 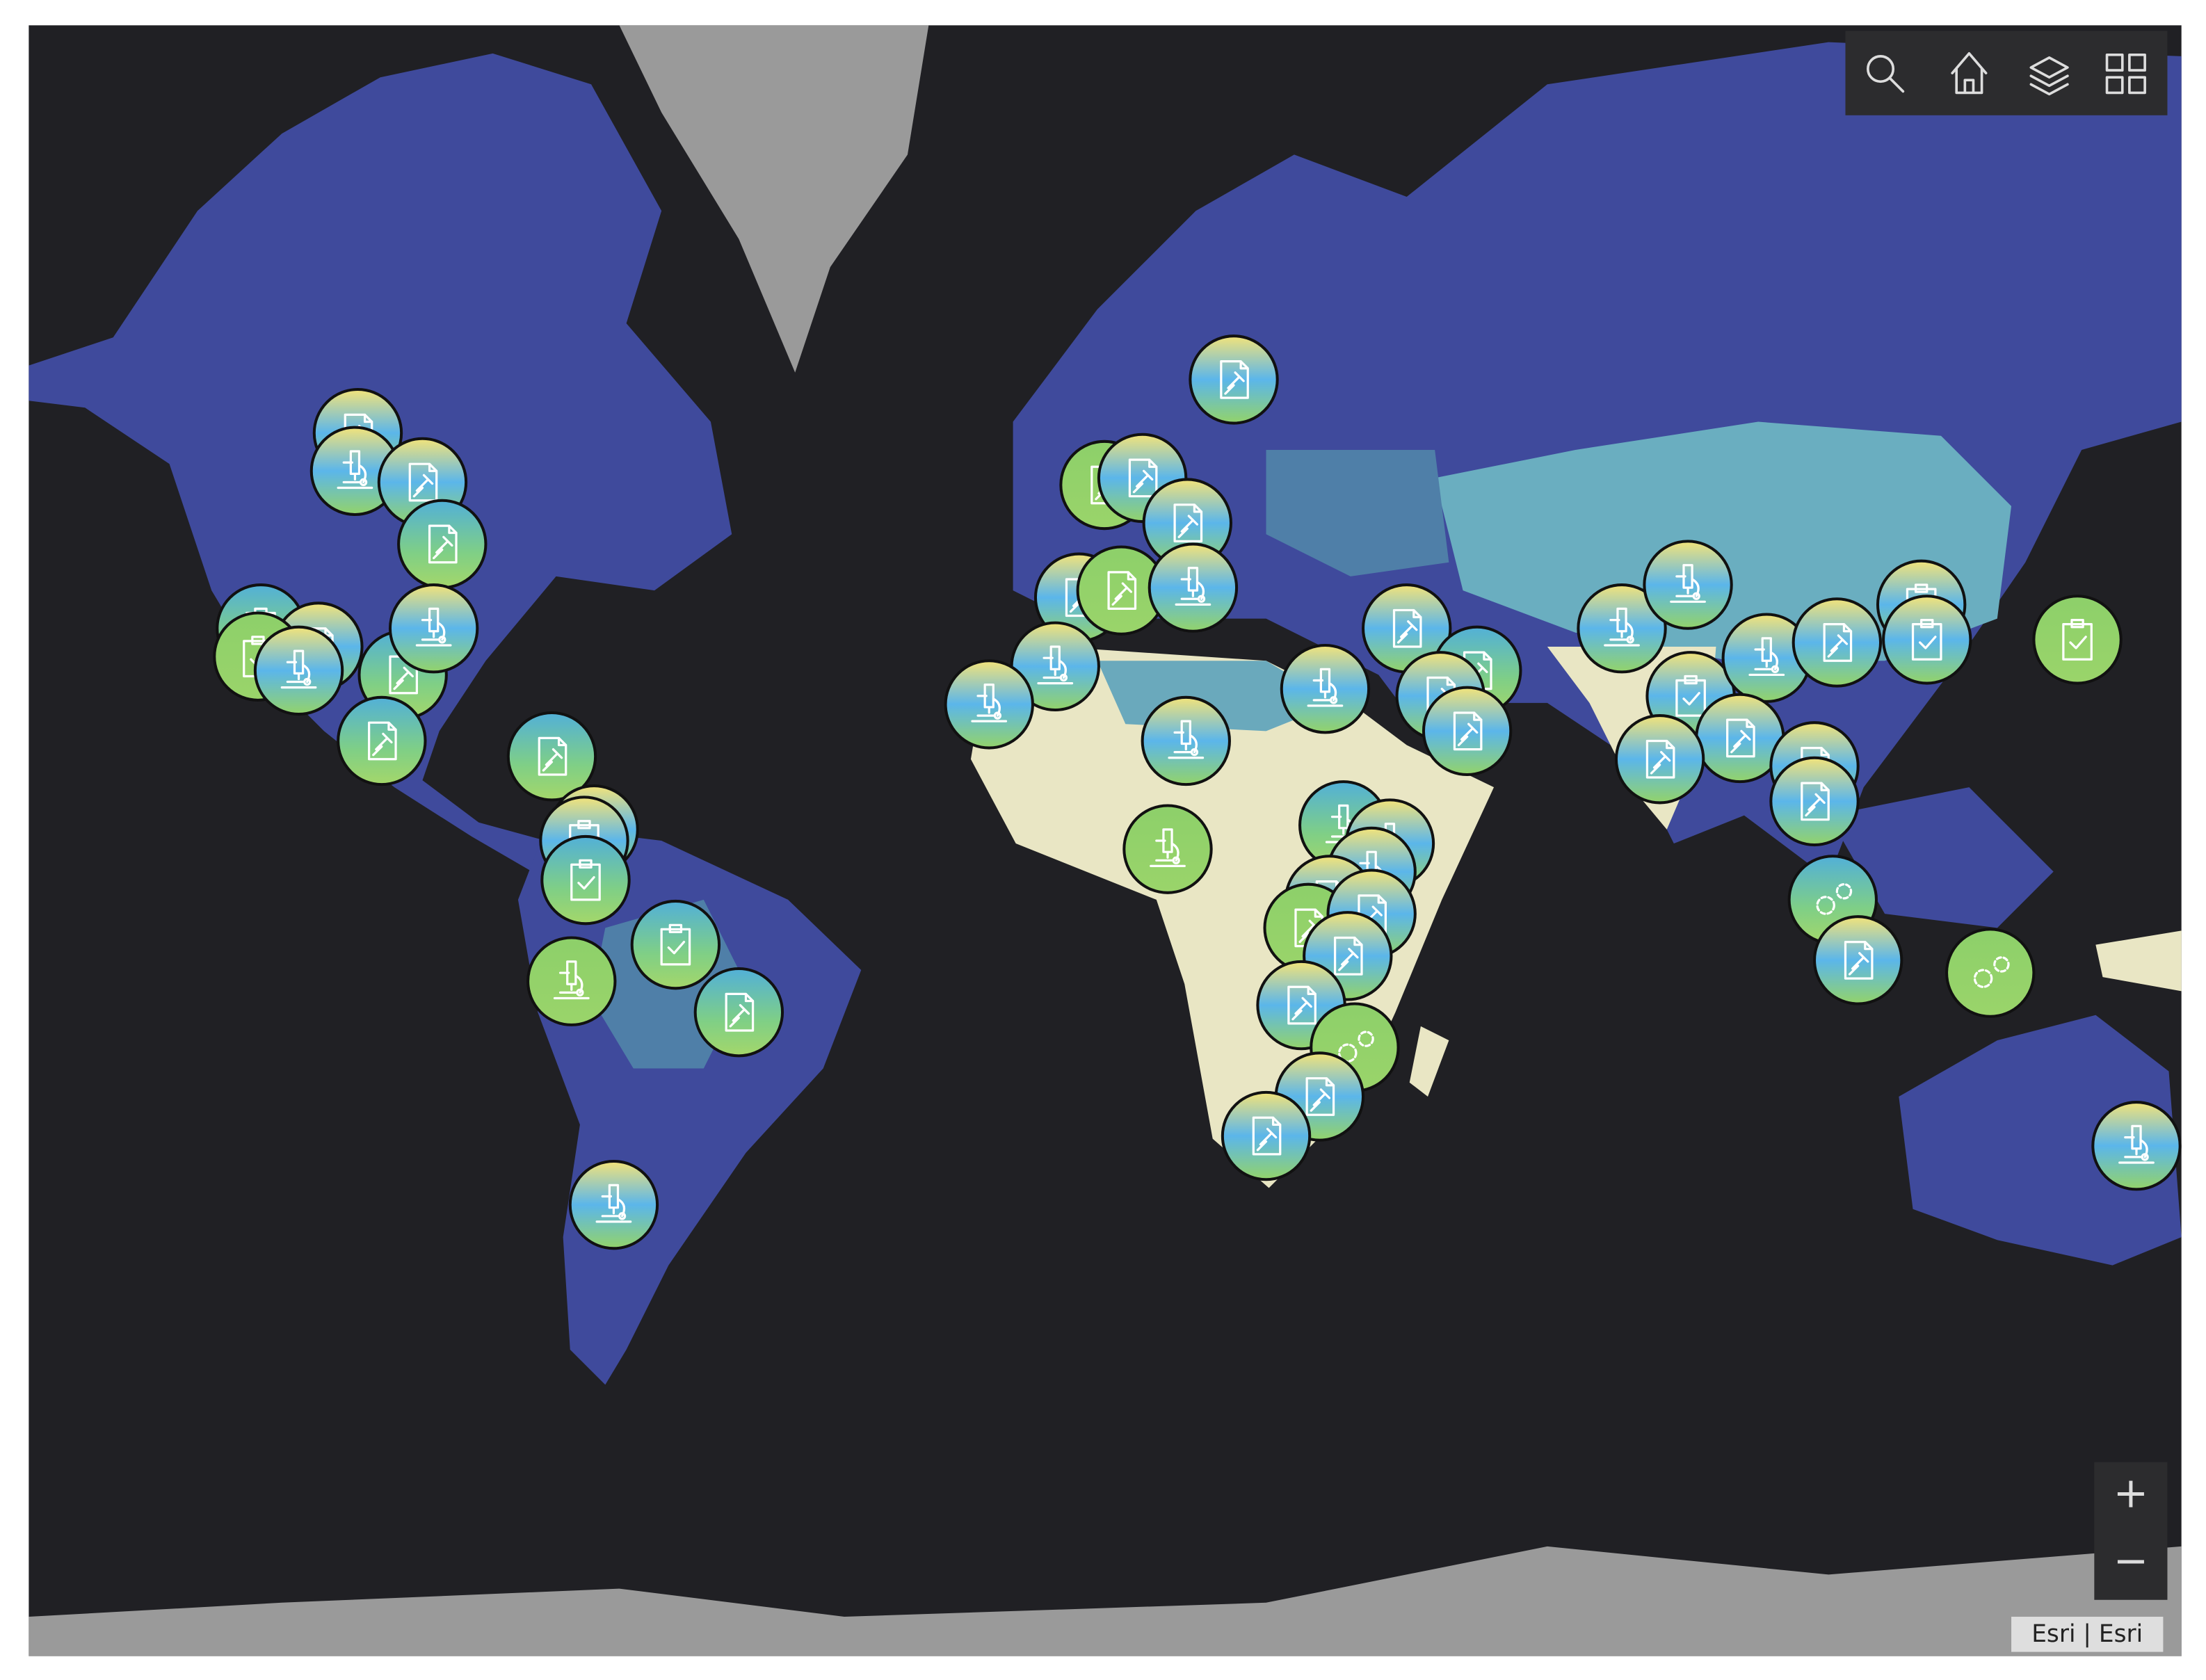 I want to click on home-button, so click(x=1969, y=73).